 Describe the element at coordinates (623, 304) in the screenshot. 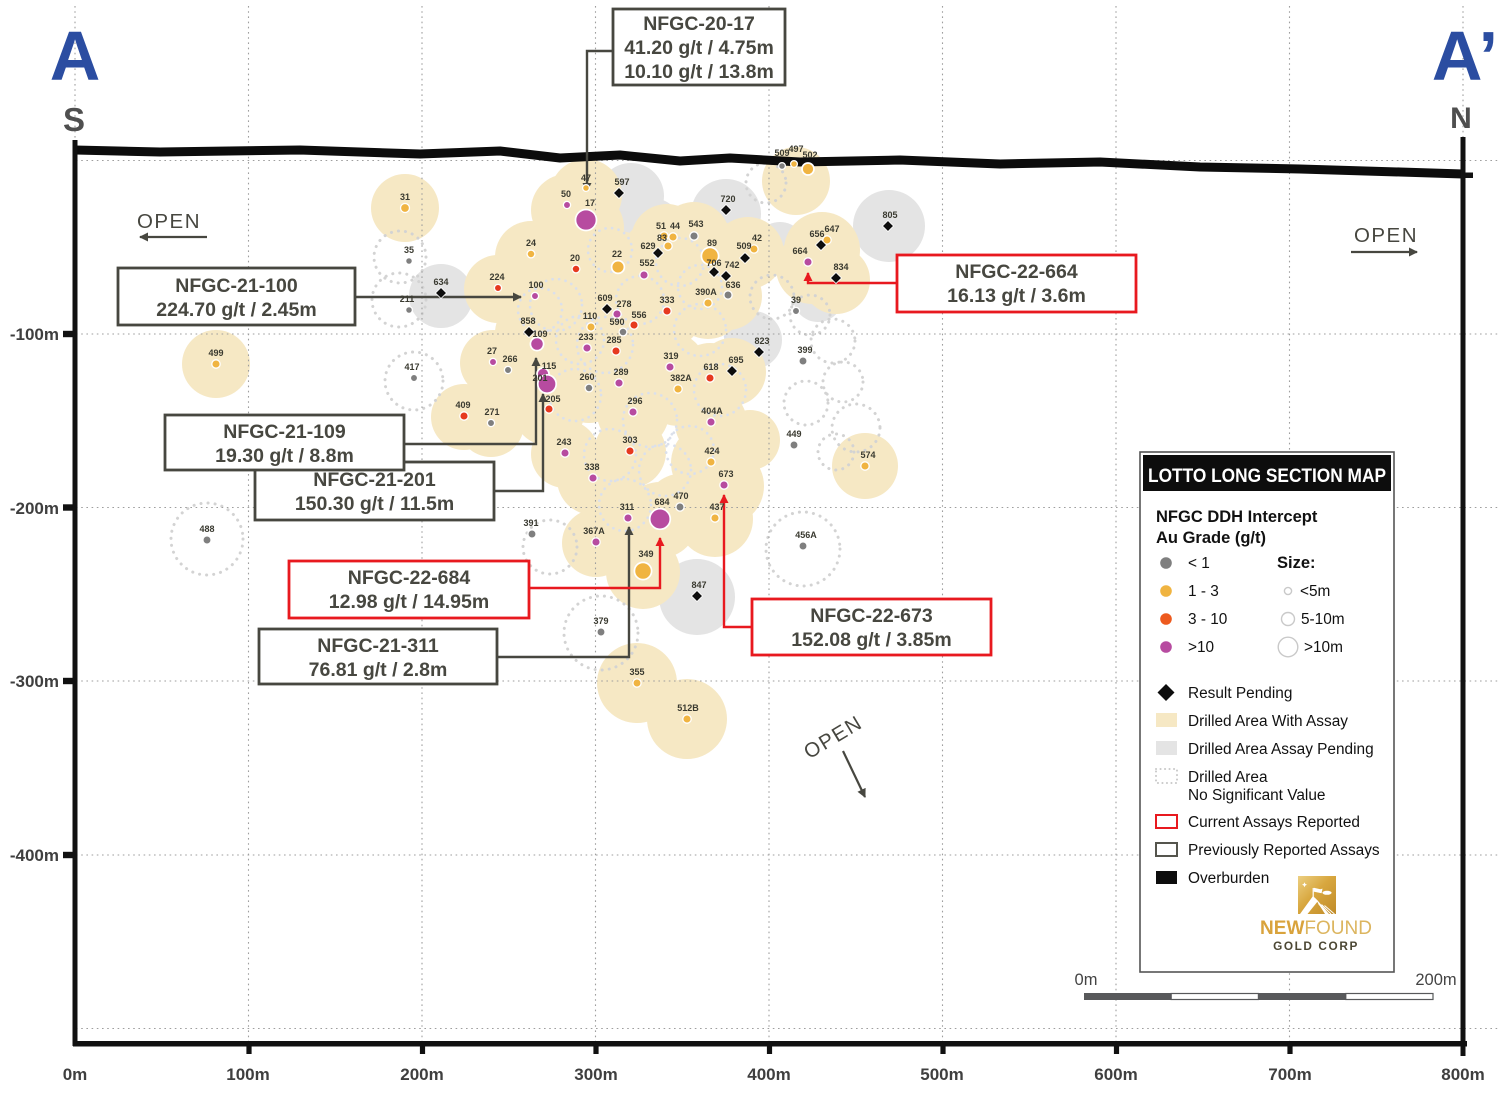

I see `svg-text: 278` at that location.